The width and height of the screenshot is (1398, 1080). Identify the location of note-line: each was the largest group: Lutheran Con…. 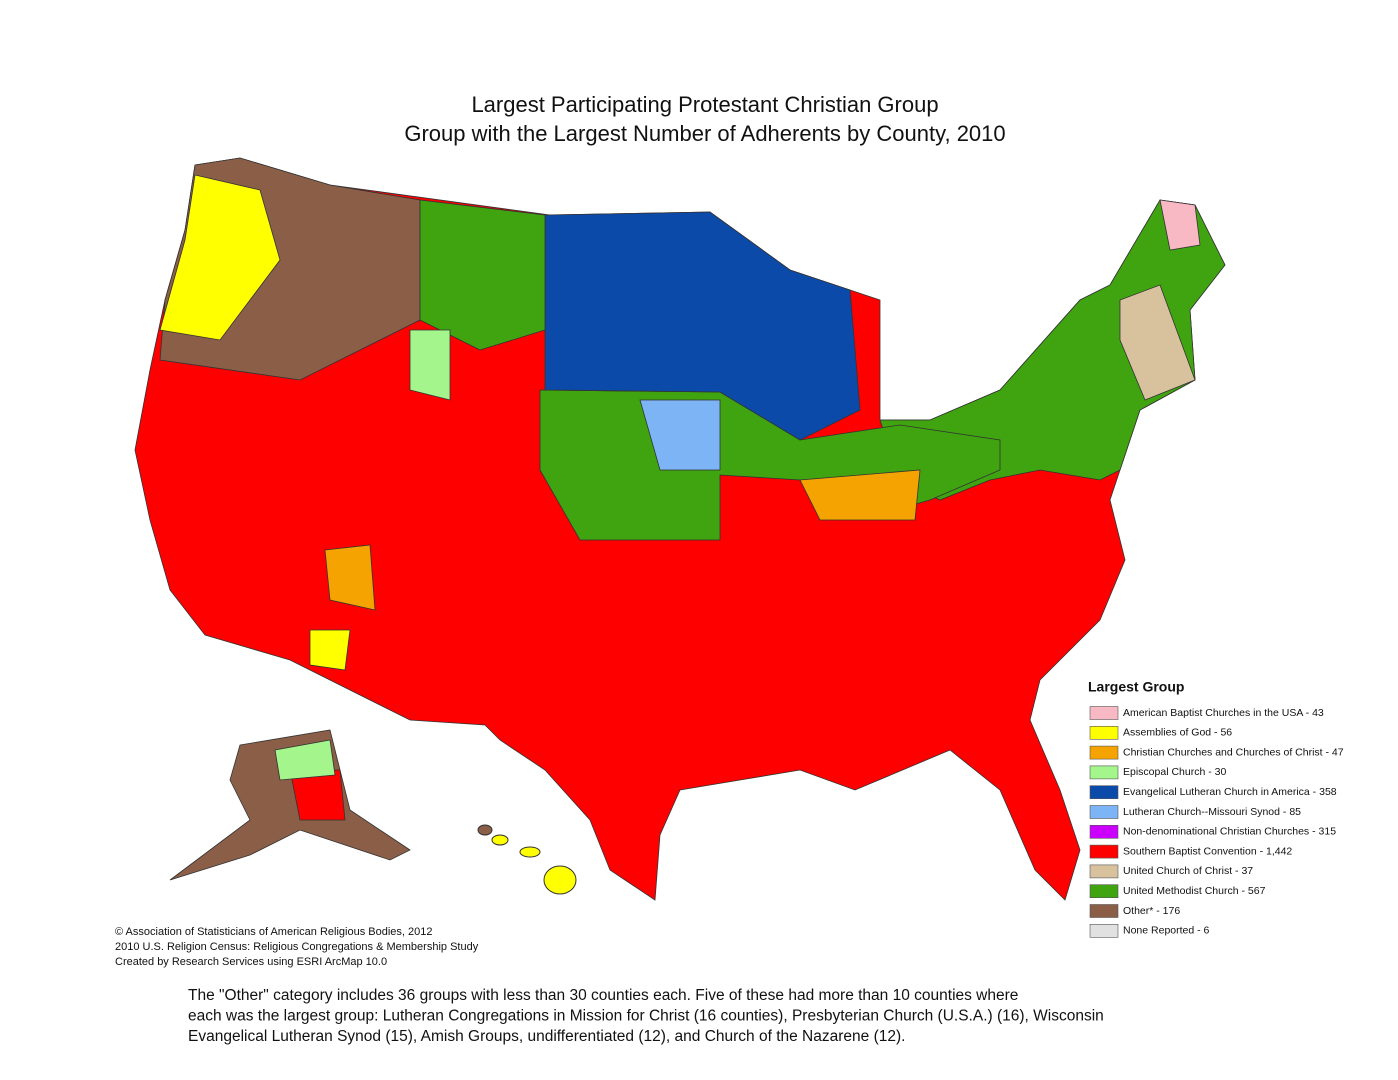
(646, 1016).